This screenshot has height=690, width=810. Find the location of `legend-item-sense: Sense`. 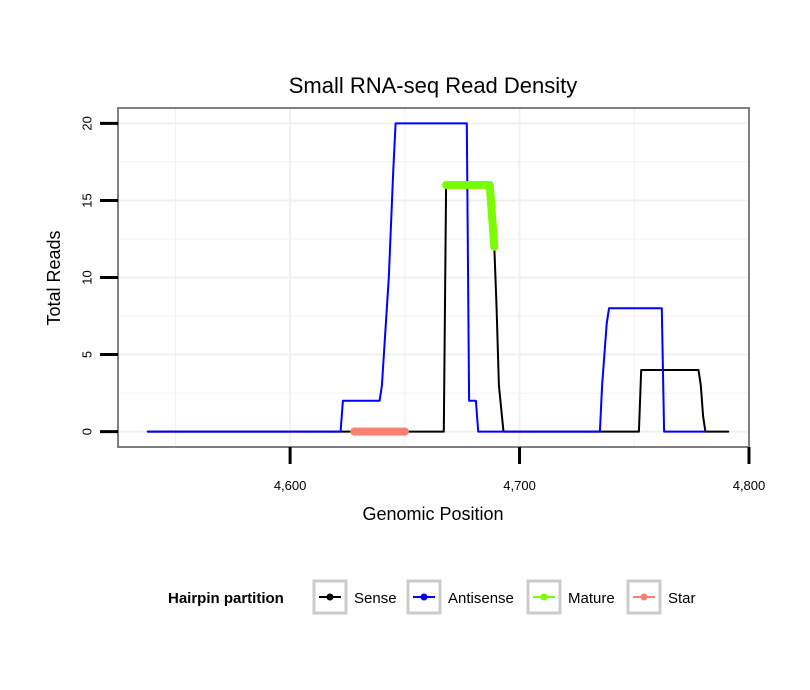

legend-item-sense: Sense is located at coordinates (354, 597).